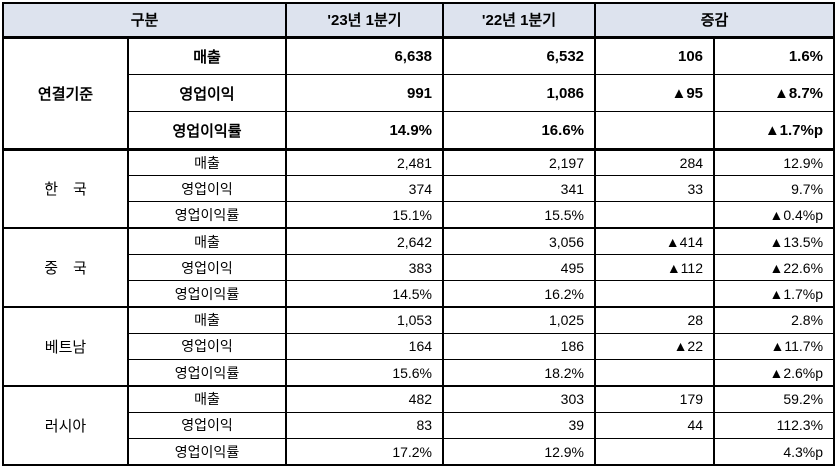 The height and width of the screenshot is (468, 835). What do you see at coordinates (655, 93) in the screenshot?
I see `change-amount-cell: ▲95` at bounding box center [655, 93].